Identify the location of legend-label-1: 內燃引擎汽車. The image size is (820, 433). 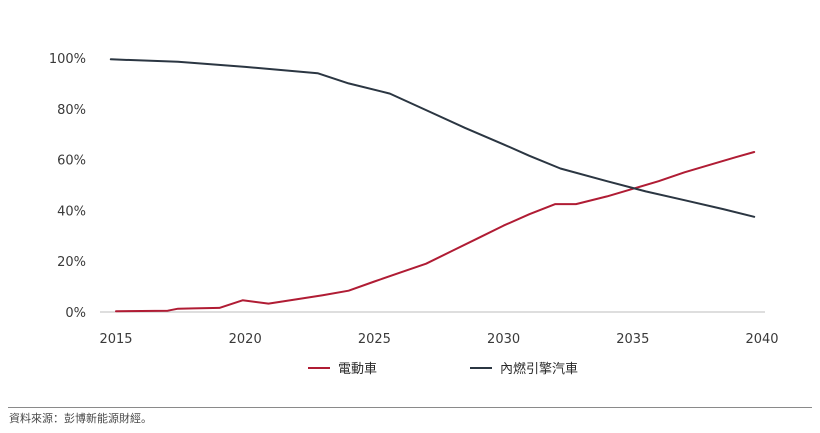
(539, 369).